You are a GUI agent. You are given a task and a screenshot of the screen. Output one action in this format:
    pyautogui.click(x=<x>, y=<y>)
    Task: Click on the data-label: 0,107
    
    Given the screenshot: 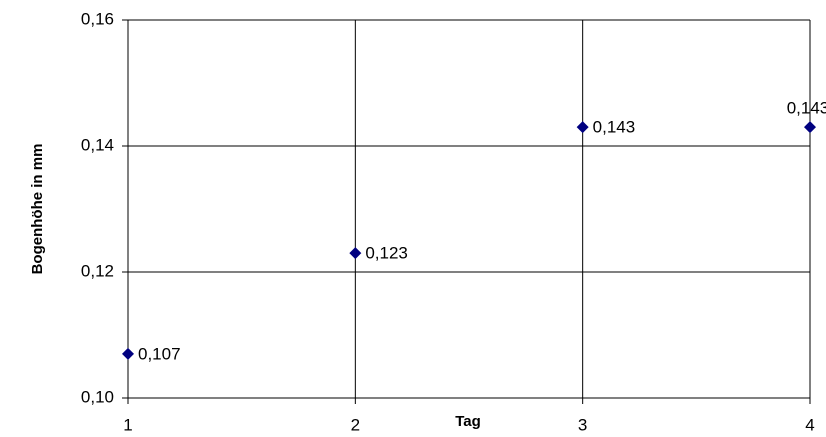 What is the action you would take?
    pyautogui.click(x=159, y=353)
    